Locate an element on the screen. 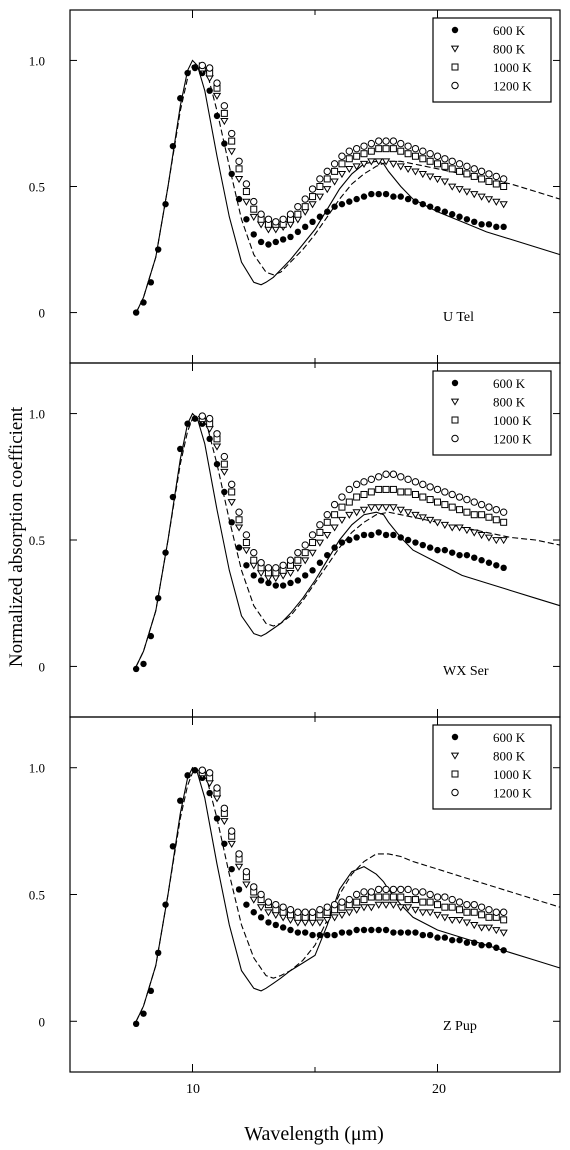  y-tick-label: 0.5 is located at coordinates (37, 187).